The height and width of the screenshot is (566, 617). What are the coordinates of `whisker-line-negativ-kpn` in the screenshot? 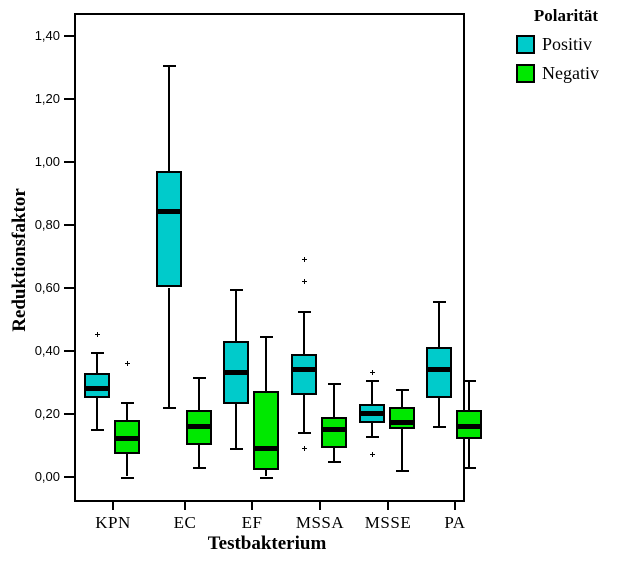 It's located at (127, 412).